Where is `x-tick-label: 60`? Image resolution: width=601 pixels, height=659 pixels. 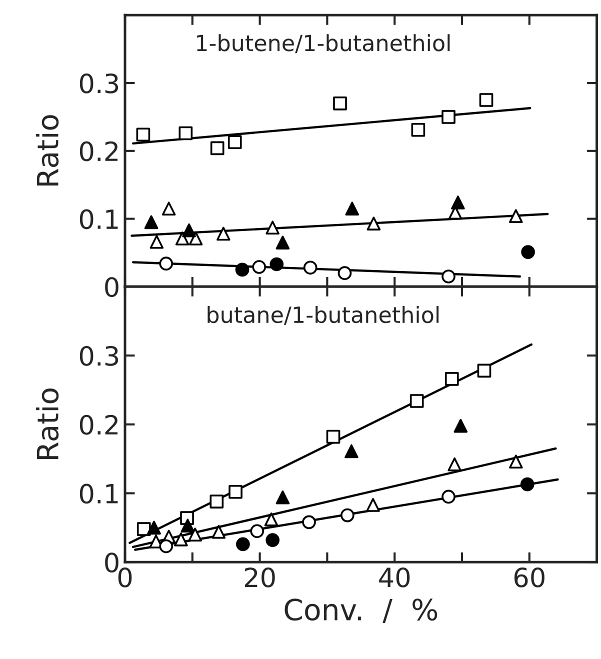
x-tick-label: 60 is located at coordinates (529, 577).